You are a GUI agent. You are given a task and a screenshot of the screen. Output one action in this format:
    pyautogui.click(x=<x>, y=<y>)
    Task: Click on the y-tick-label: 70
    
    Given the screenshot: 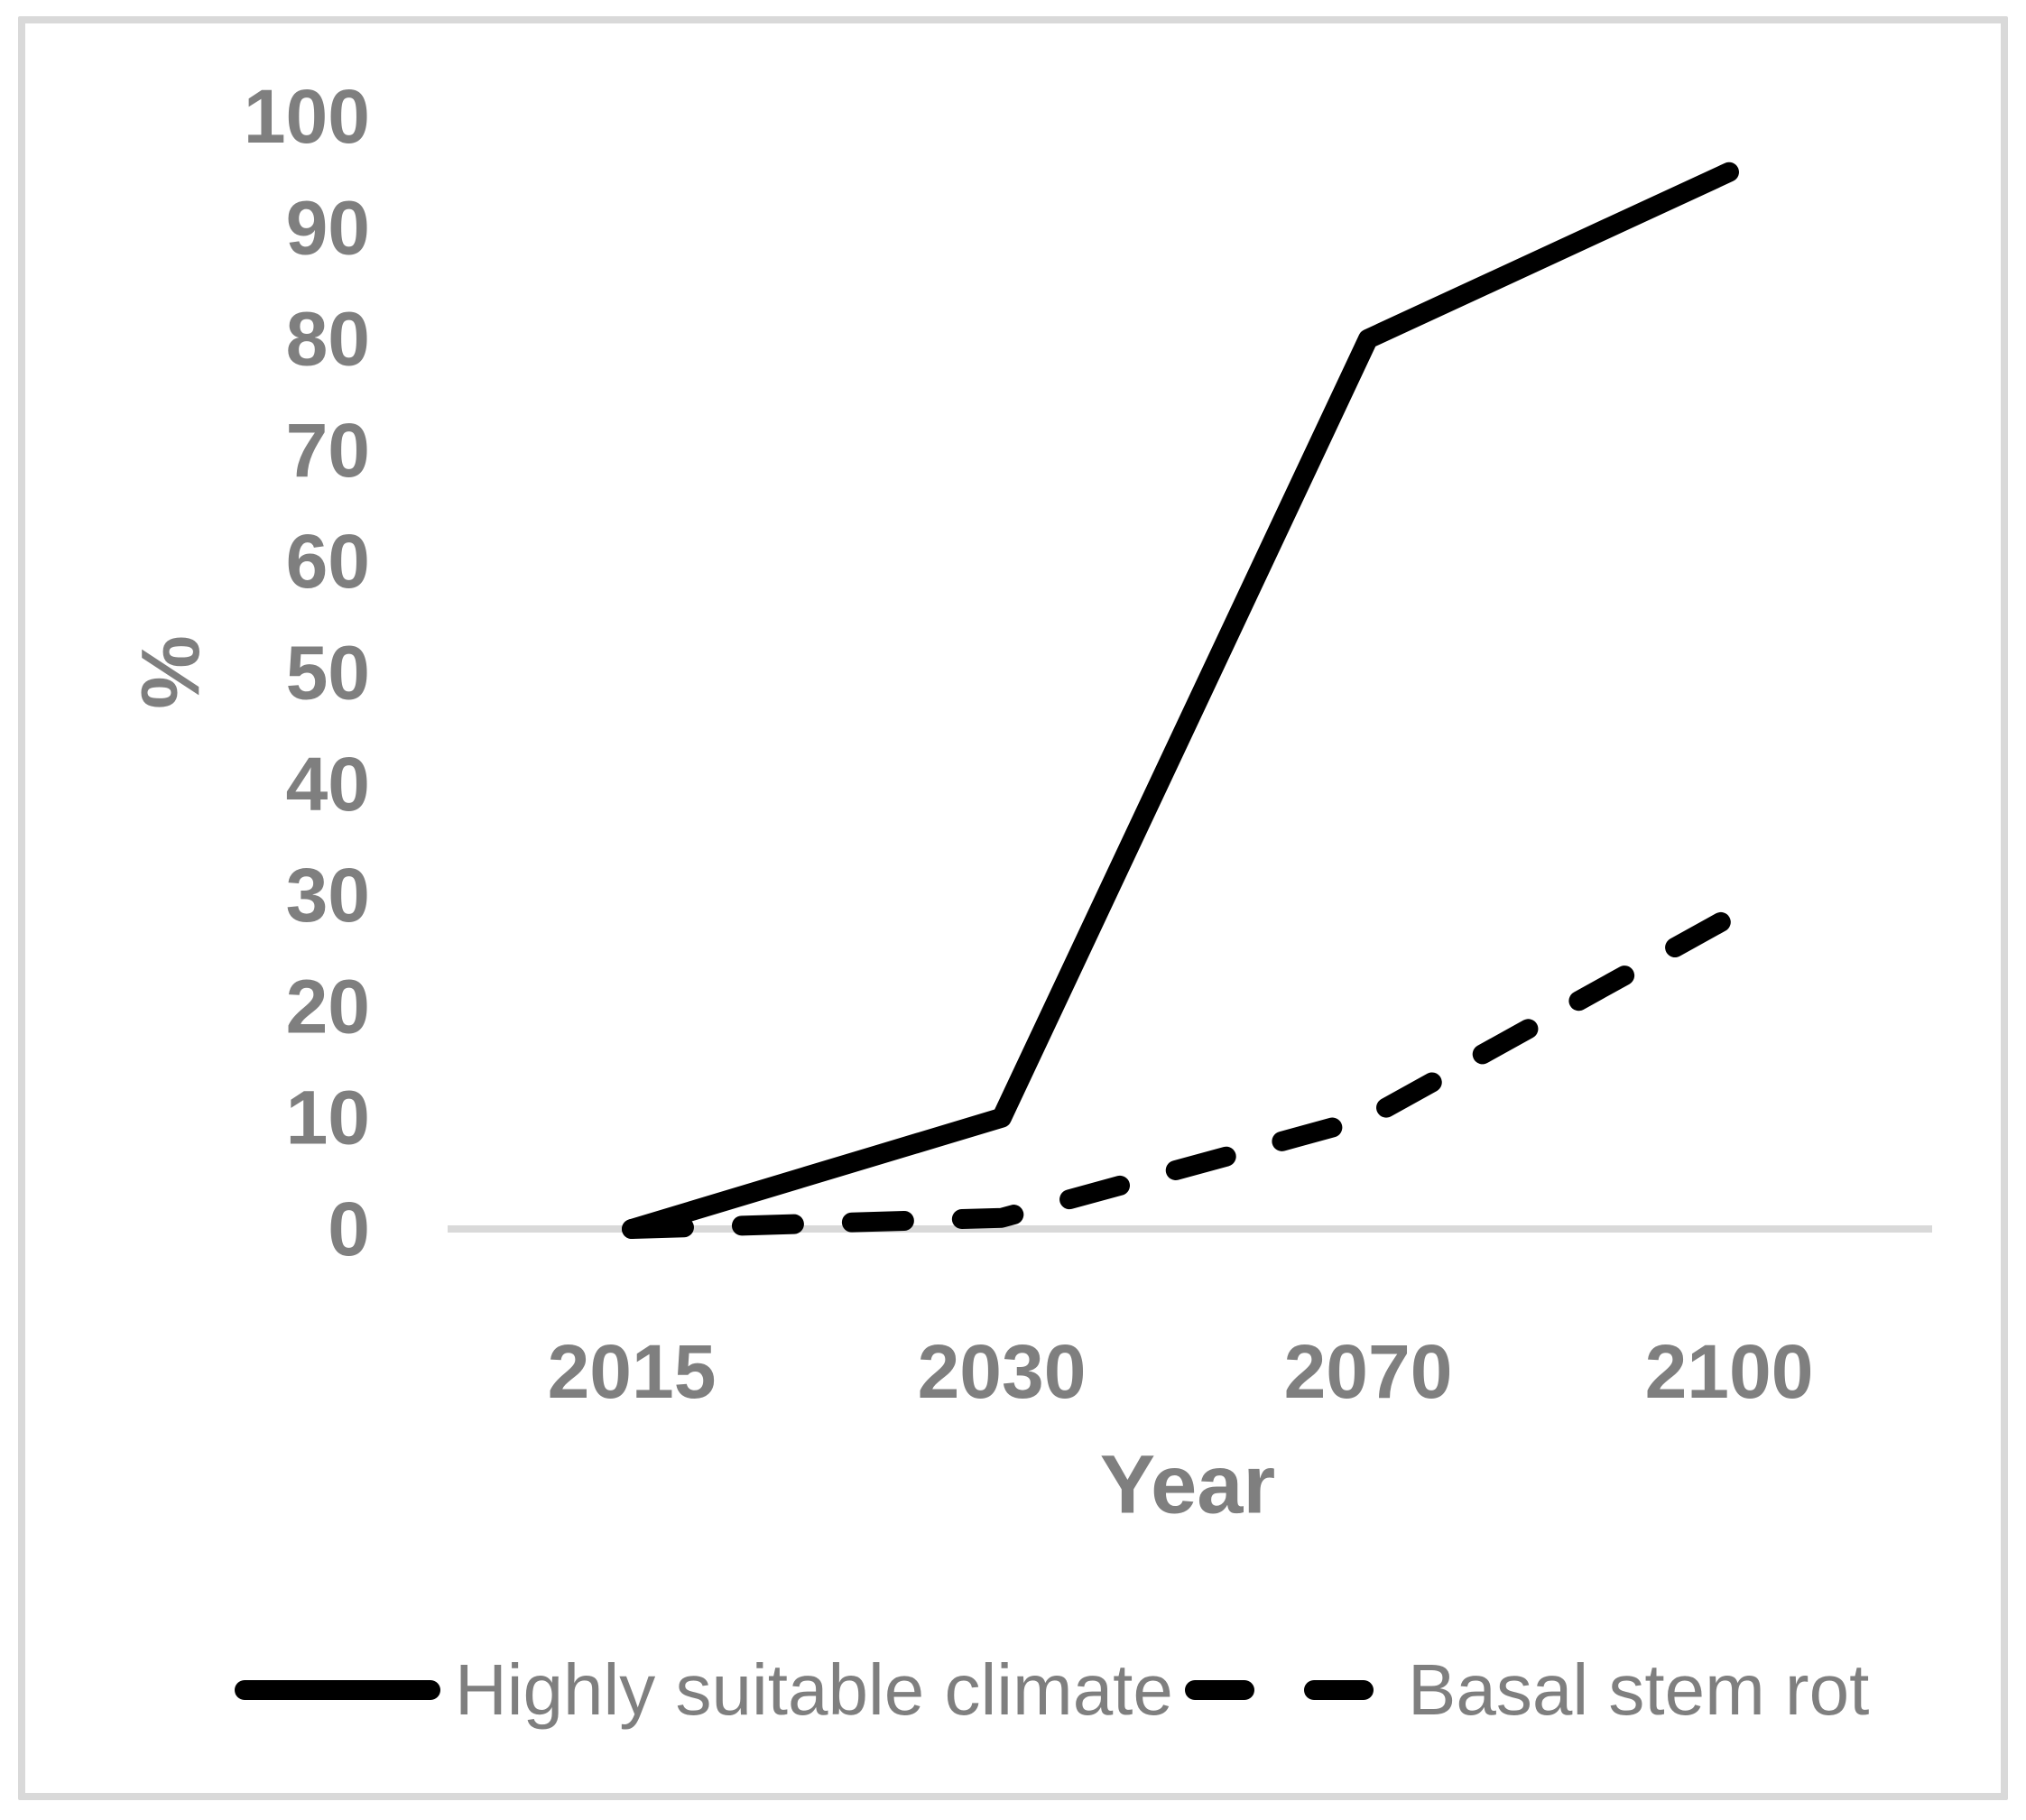 What is the action you would take?
    pyautogui.click(x=328, y=451)
    